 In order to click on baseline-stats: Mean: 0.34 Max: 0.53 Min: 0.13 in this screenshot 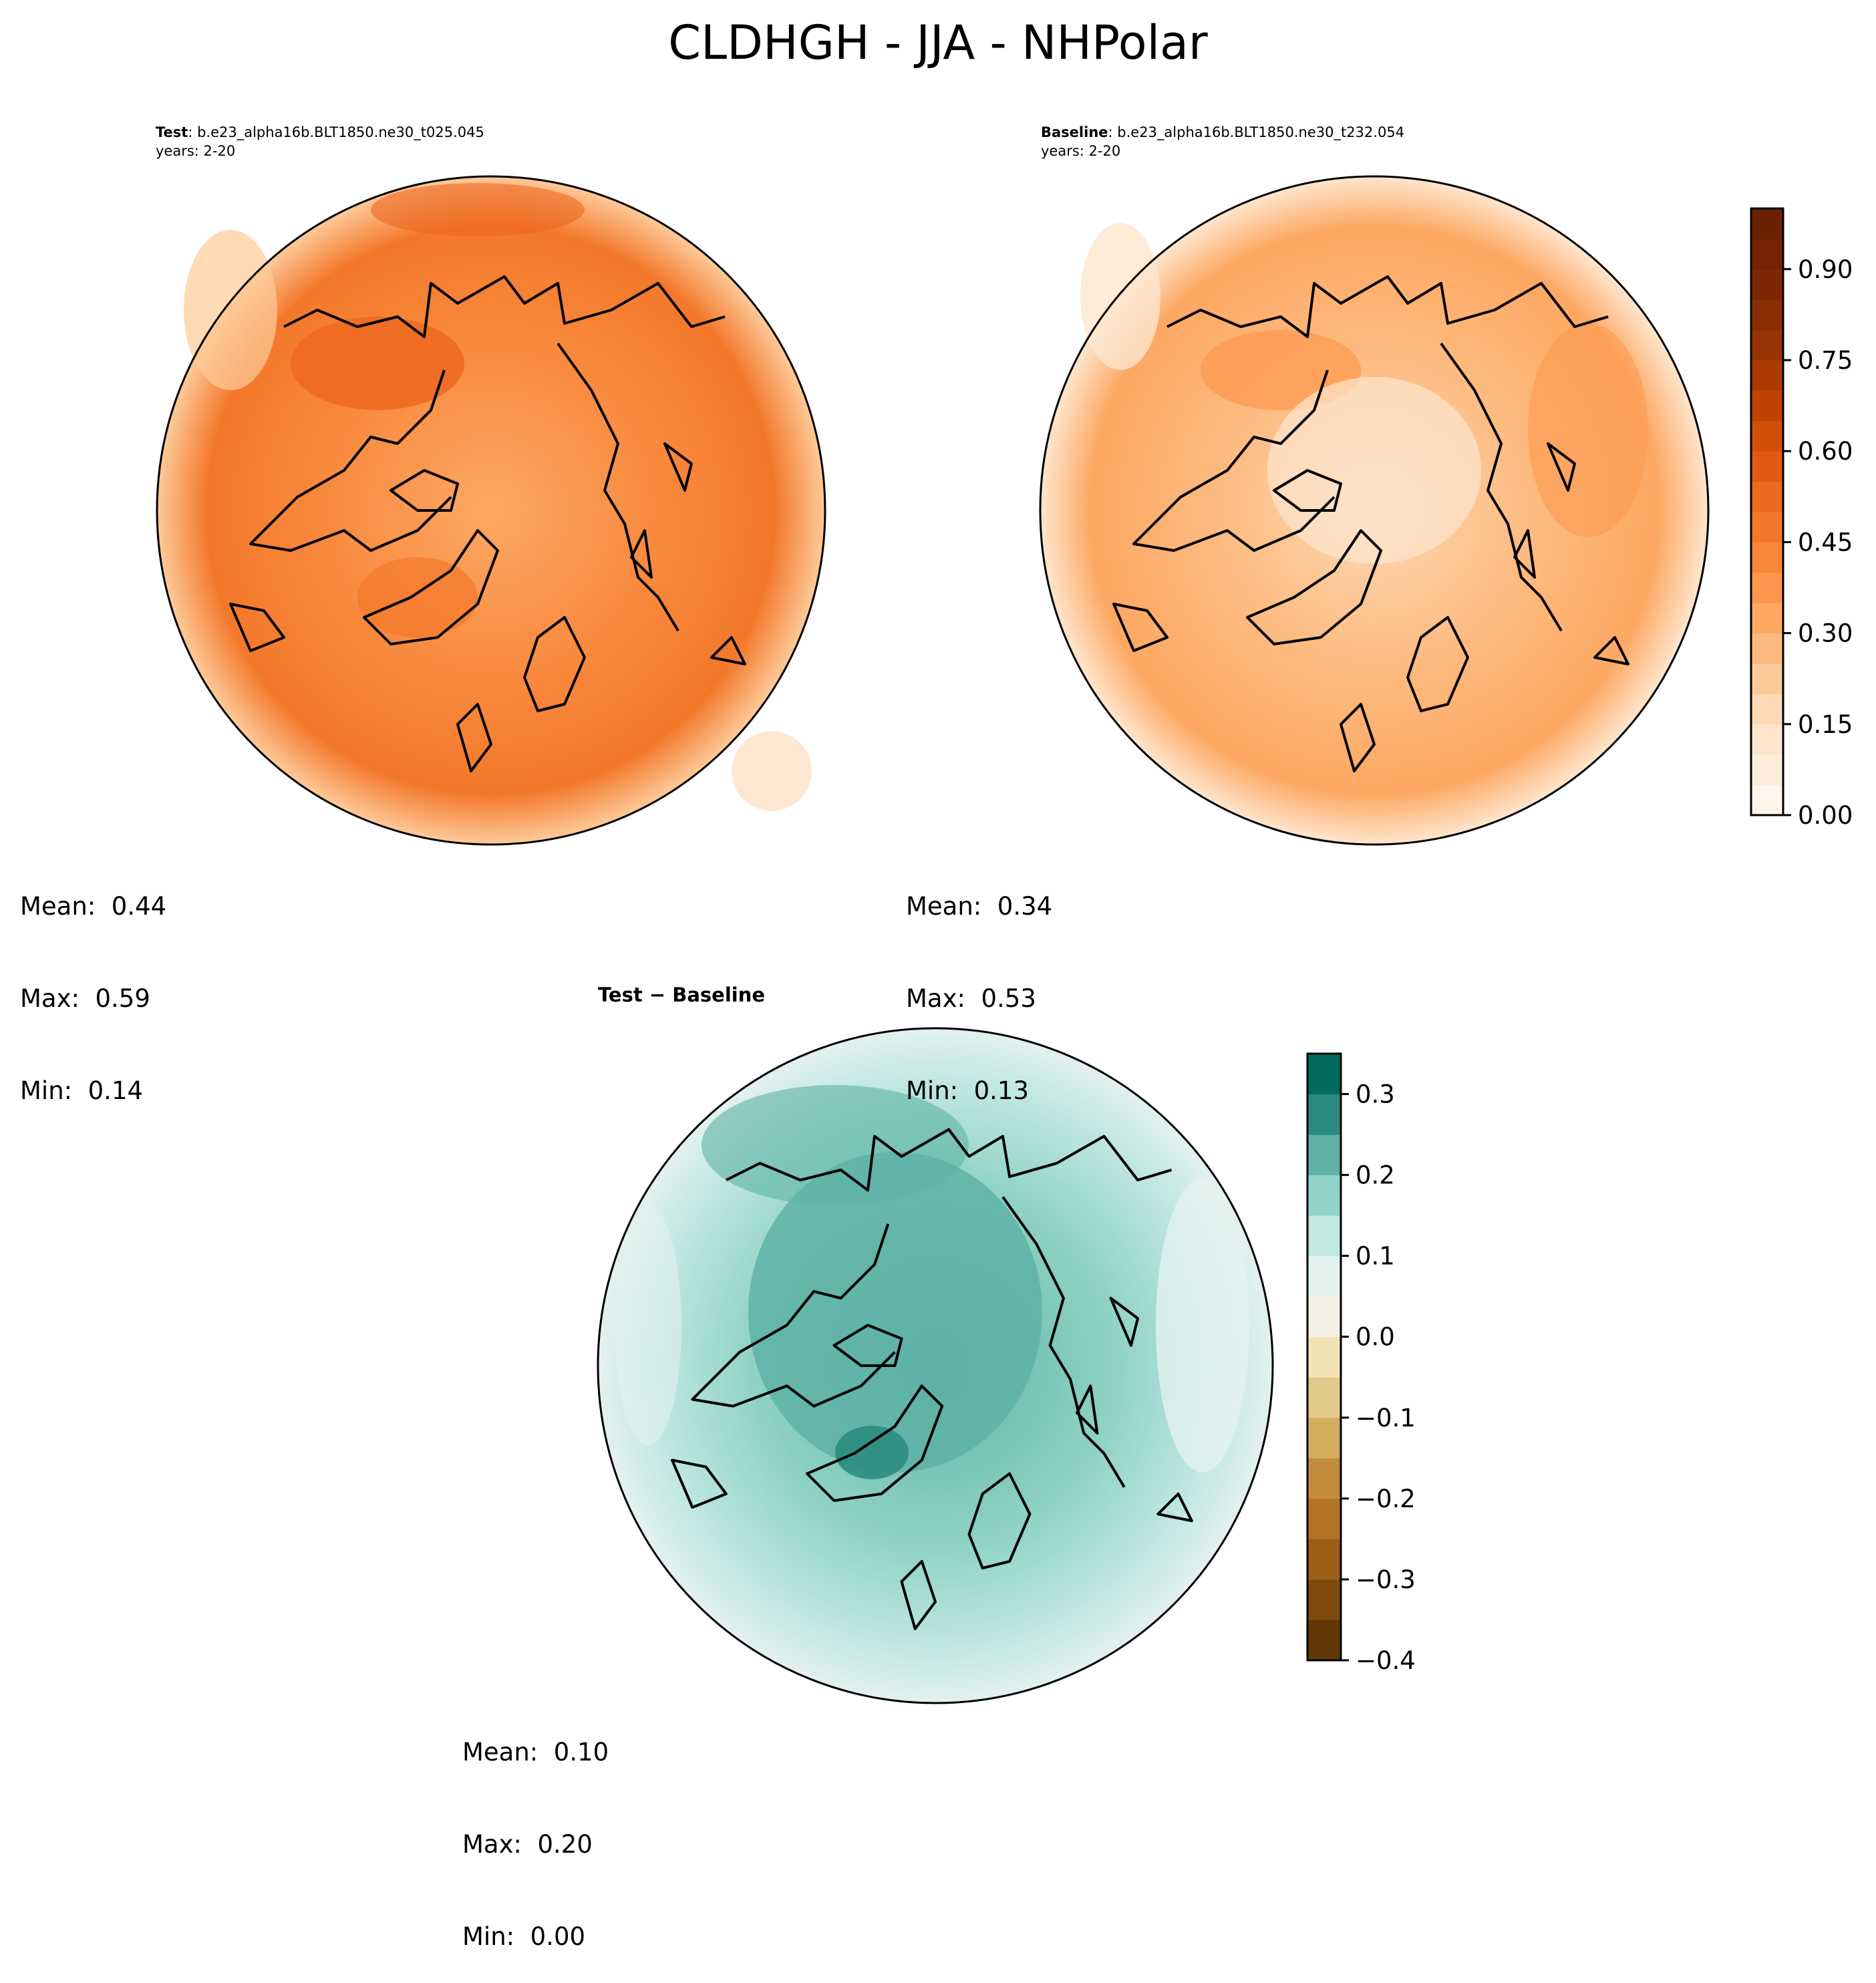, I will do `click(979, 983)`.